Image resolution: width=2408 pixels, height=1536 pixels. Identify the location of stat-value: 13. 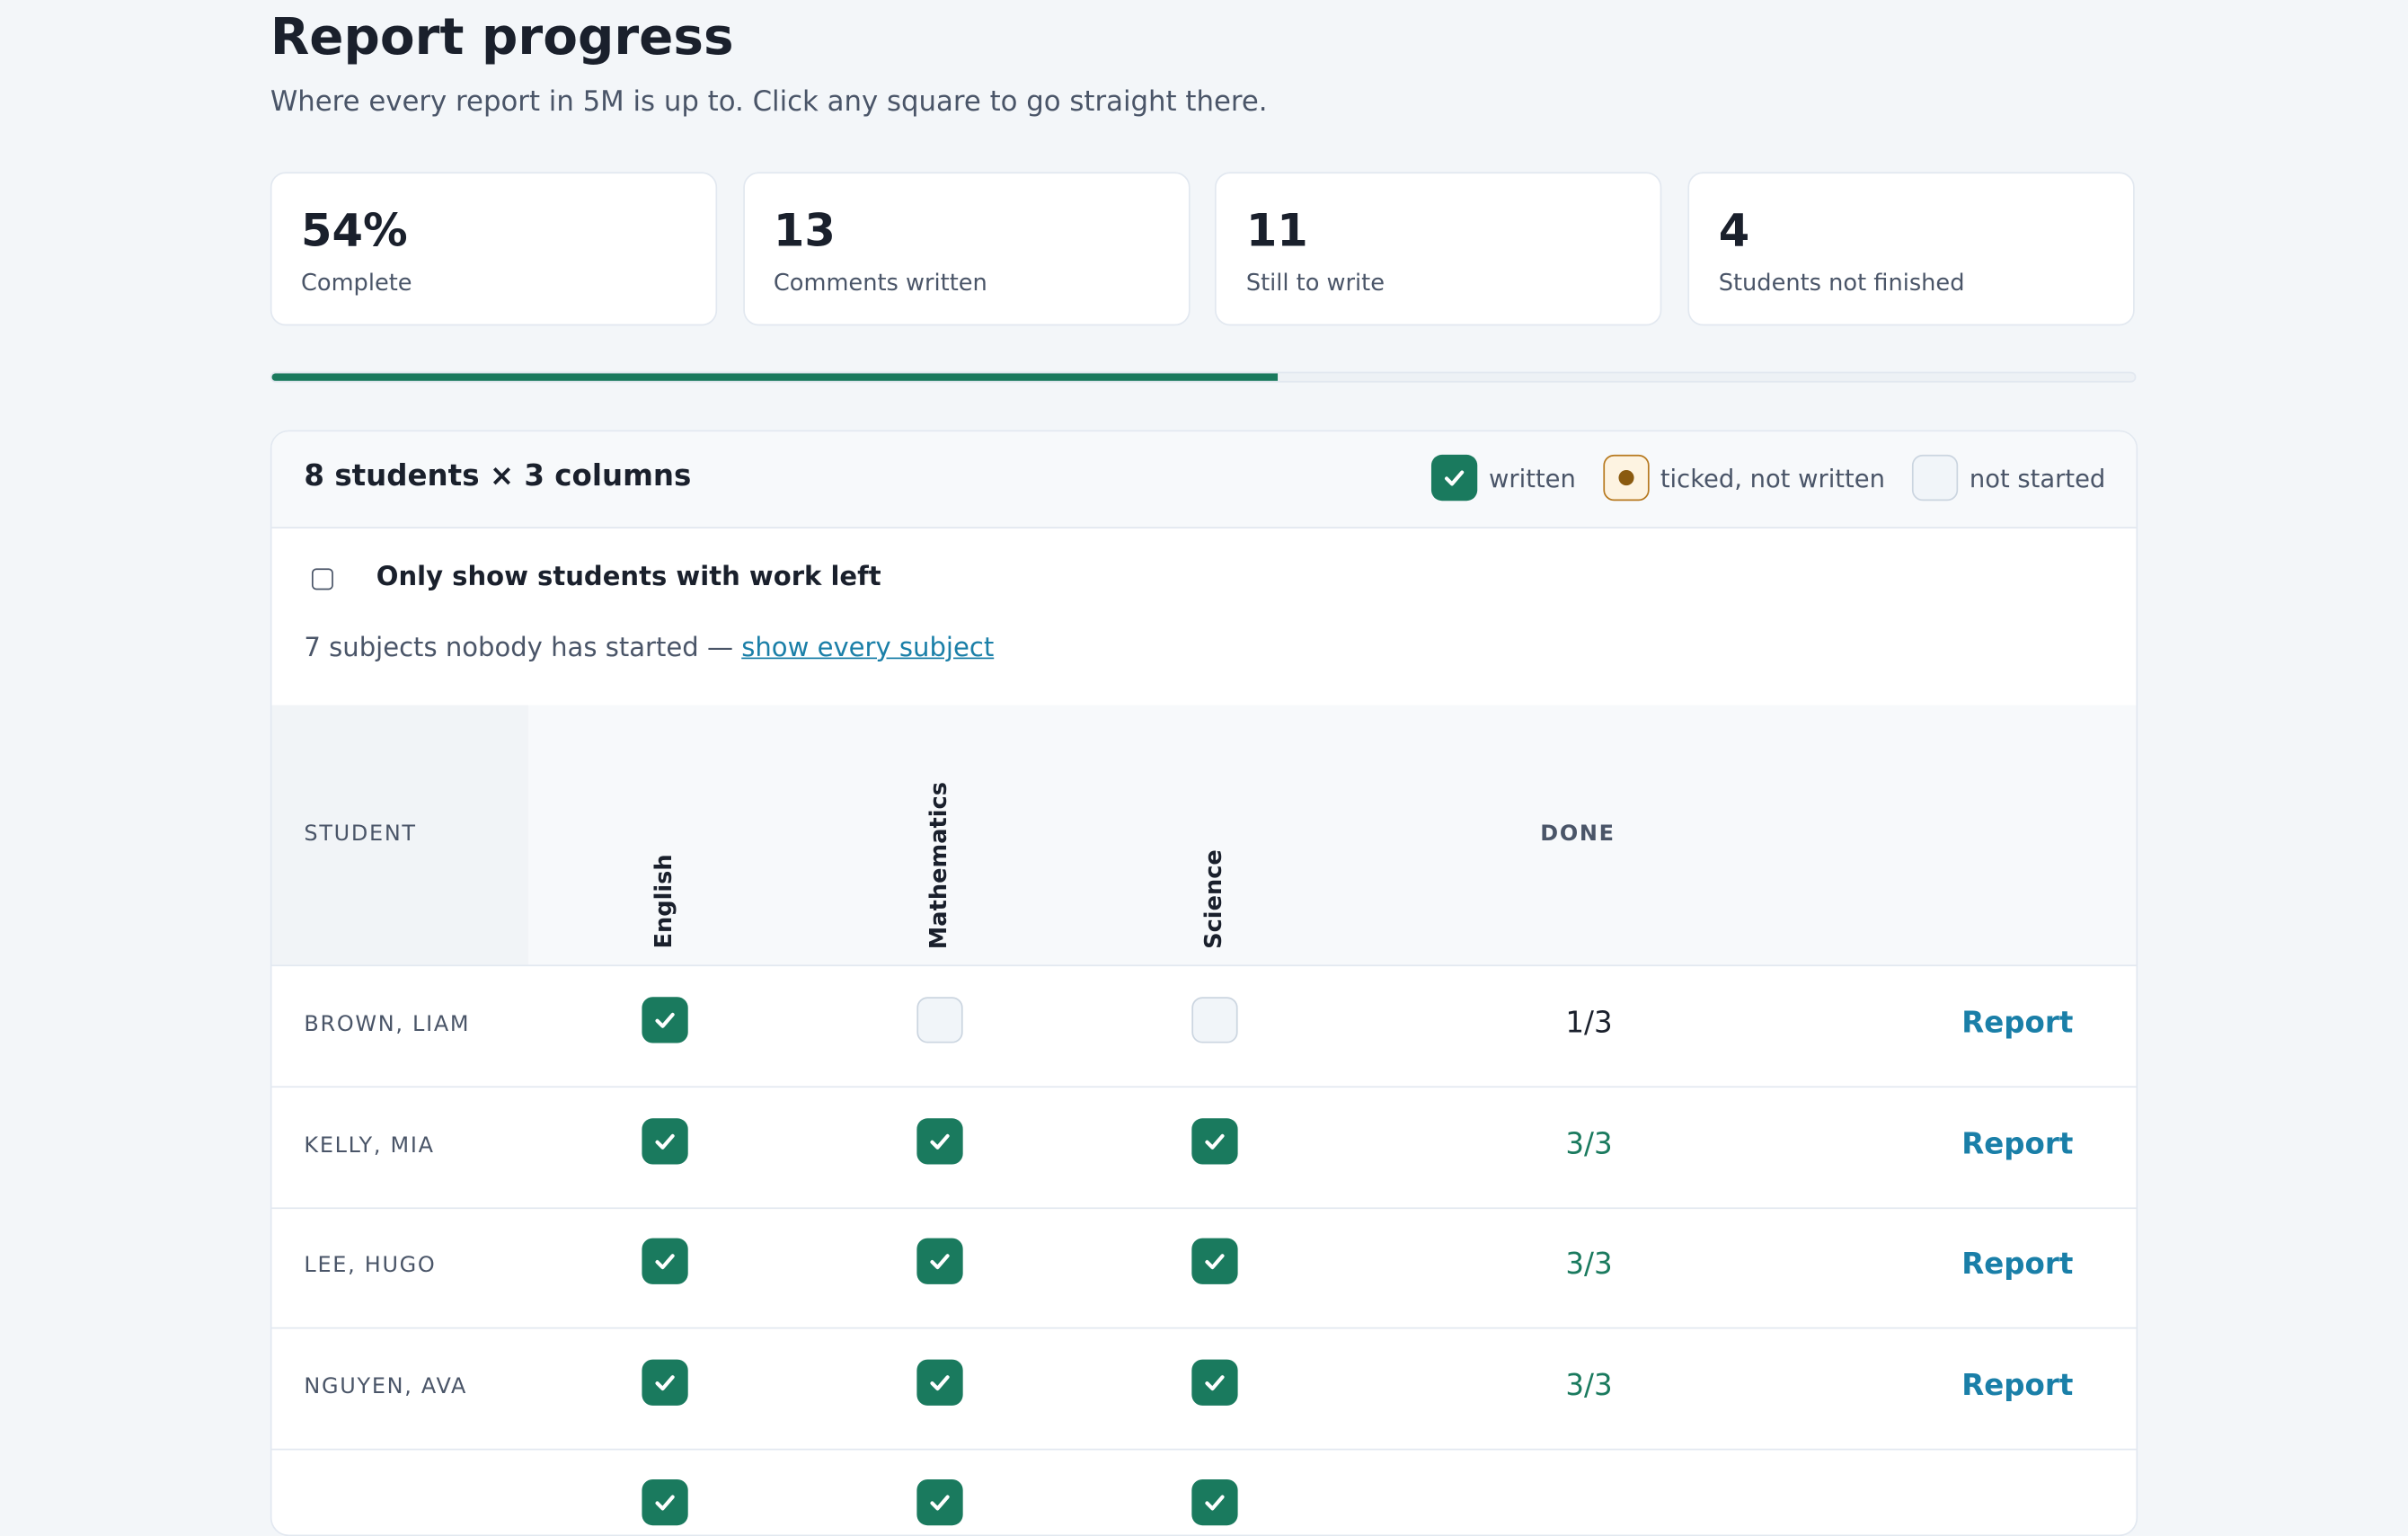
(804, 230).